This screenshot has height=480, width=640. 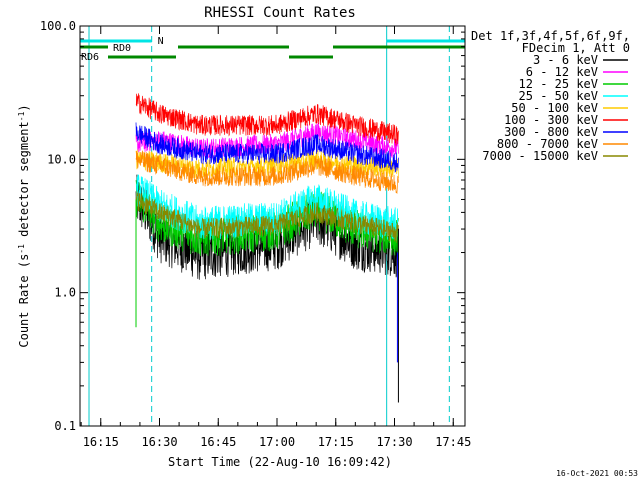 What do you see at coordinates (280, 13) in the screenshot?
I see `chart-title: RHESSI Count Rates` at bounding box center [280, 13].